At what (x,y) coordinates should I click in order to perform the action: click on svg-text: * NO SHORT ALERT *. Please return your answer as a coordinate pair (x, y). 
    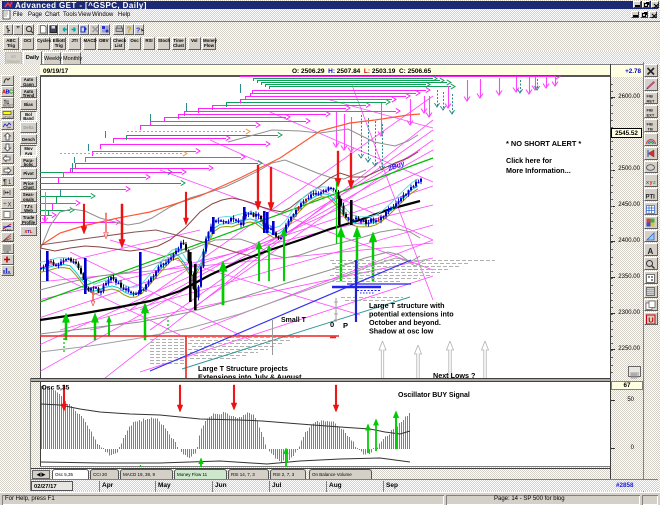
    Looking at the image, I should click on (543, 143).